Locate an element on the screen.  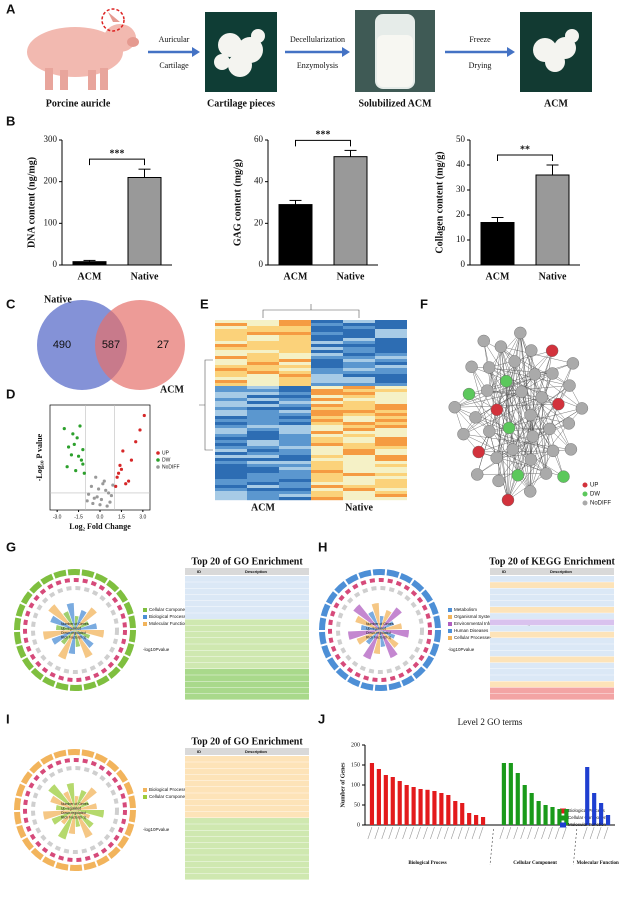
legend-label: Cellular Component is located at coordinates (169, 796).